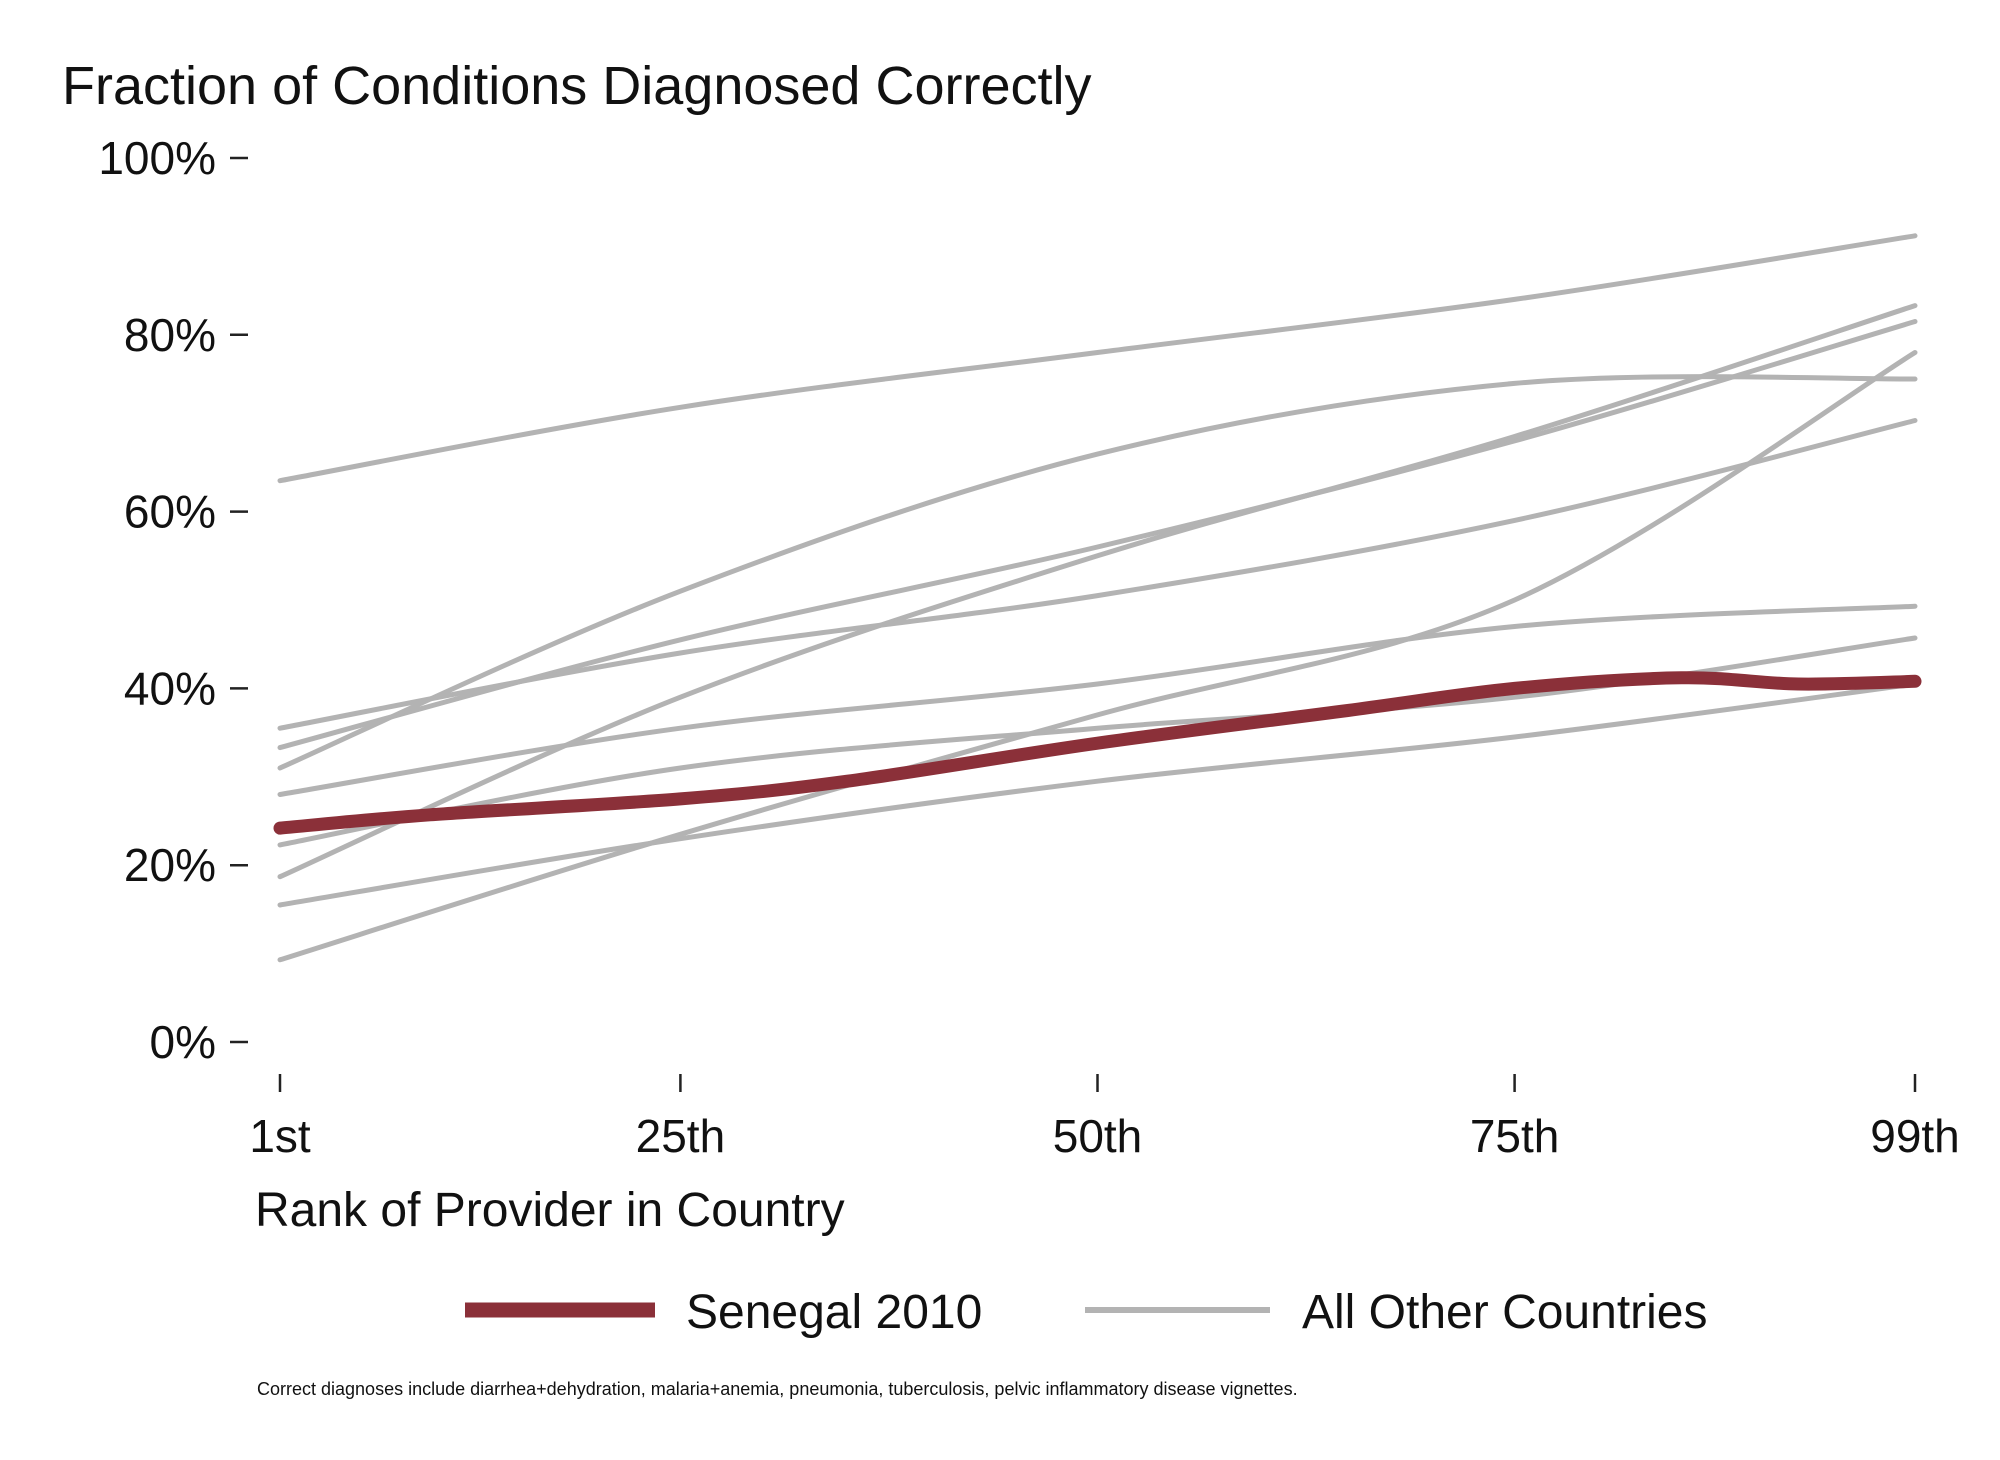  I want to click on y-tick-label: 40%, so click(170, 688).